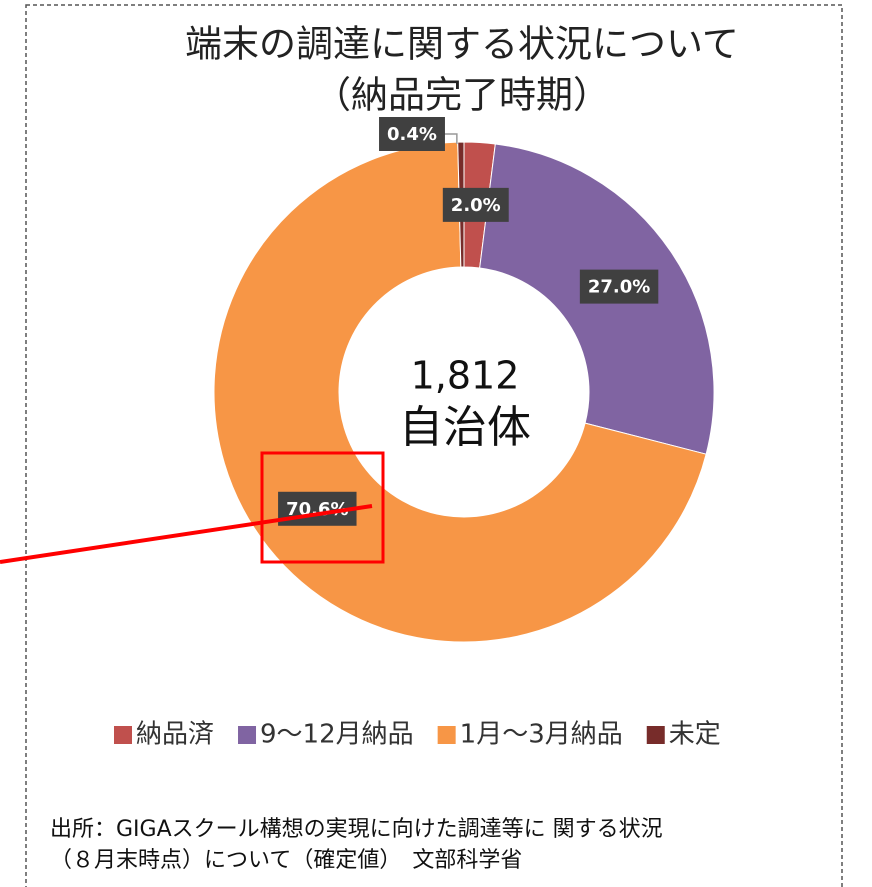 This screenshot has width=872, height=887. I want to click on legend: 納品済 9～12月納品 1月～3月納品 未定, so click(417, 735).